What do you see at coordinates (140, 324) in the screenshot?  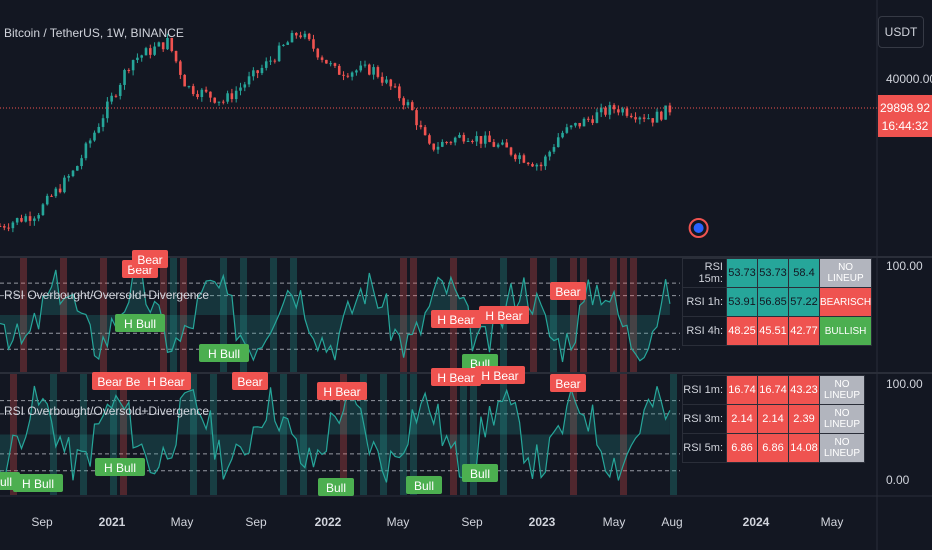 I see `signal-label-text: H Bull` at bounding box center [140, 324].